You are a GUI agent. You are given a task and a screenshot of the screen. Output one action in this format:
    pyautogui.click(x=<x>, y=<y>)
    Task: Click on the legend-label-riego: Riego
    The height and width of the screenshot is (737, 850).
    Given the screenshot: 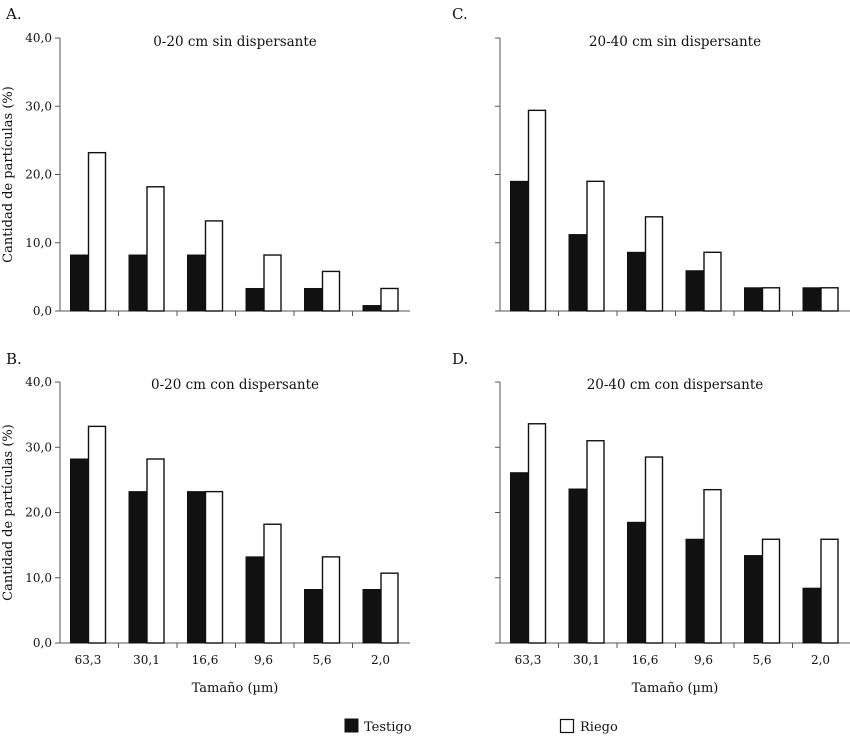 What is the action you would take?
    pyautogui.click(x=599, y=727)
    